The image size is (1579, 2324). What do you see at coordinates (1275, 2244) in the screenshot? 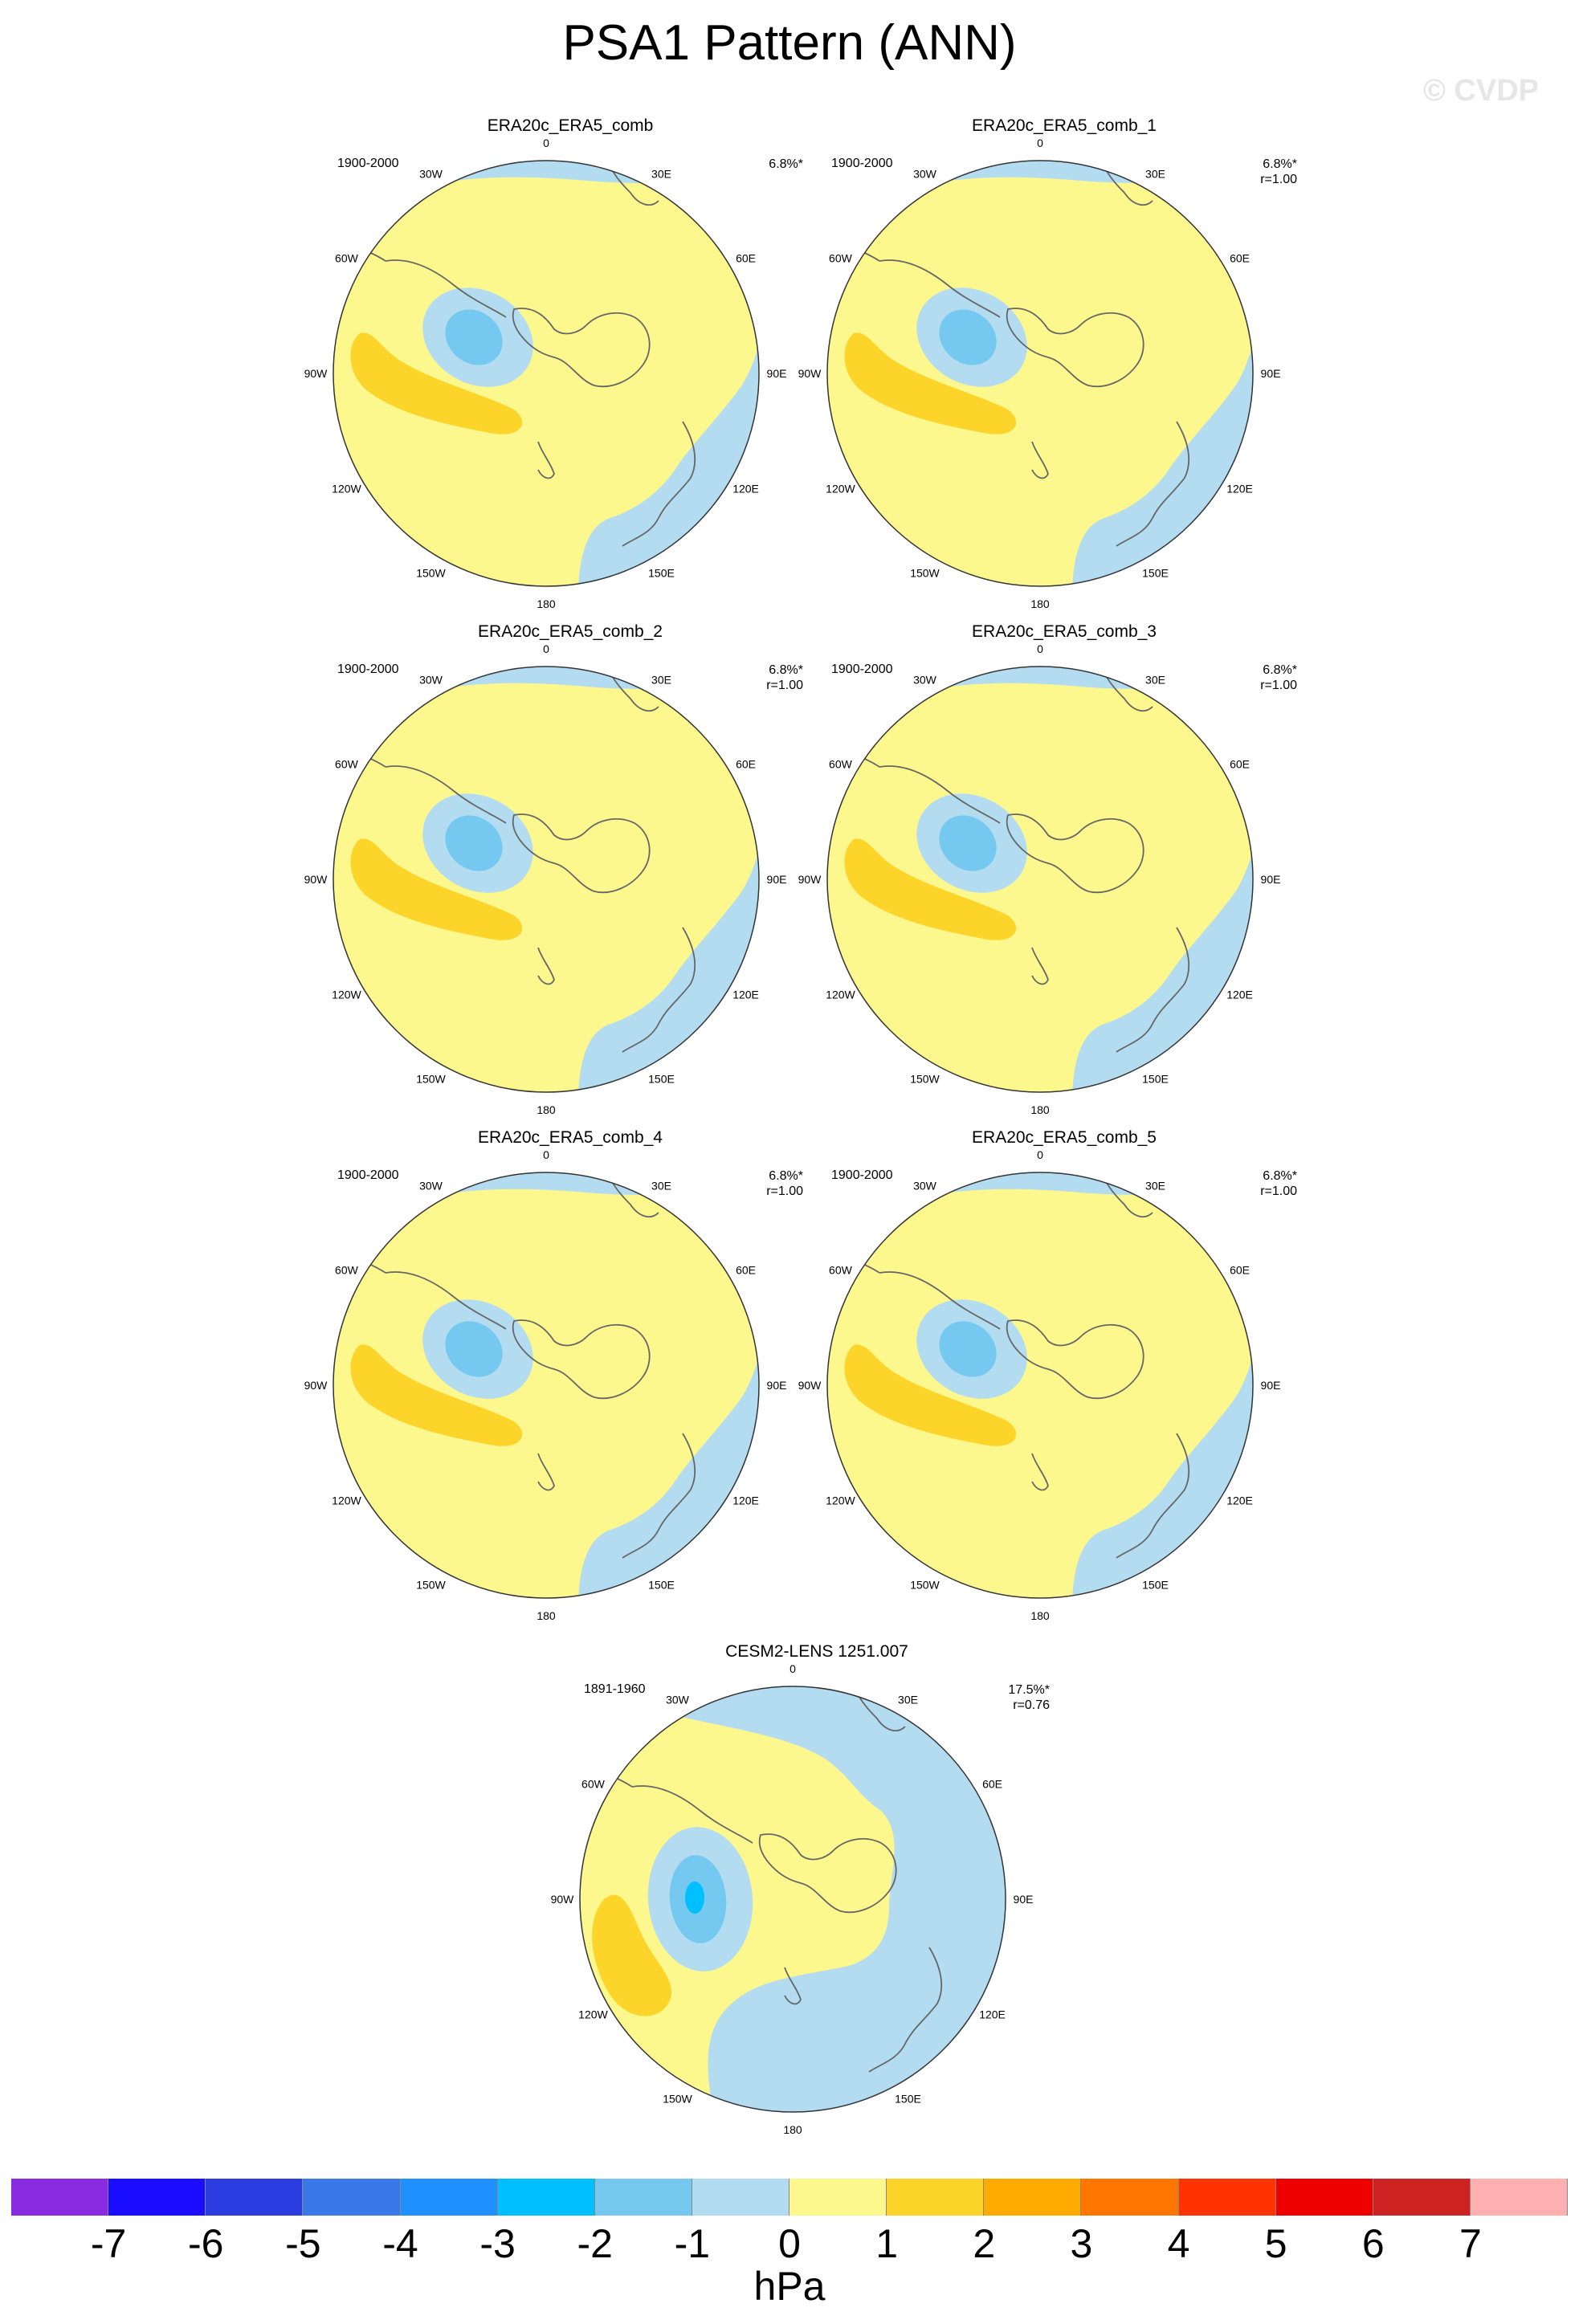
I see `colorbar-tick-label: 5` at bounding box center [1275, 2244].